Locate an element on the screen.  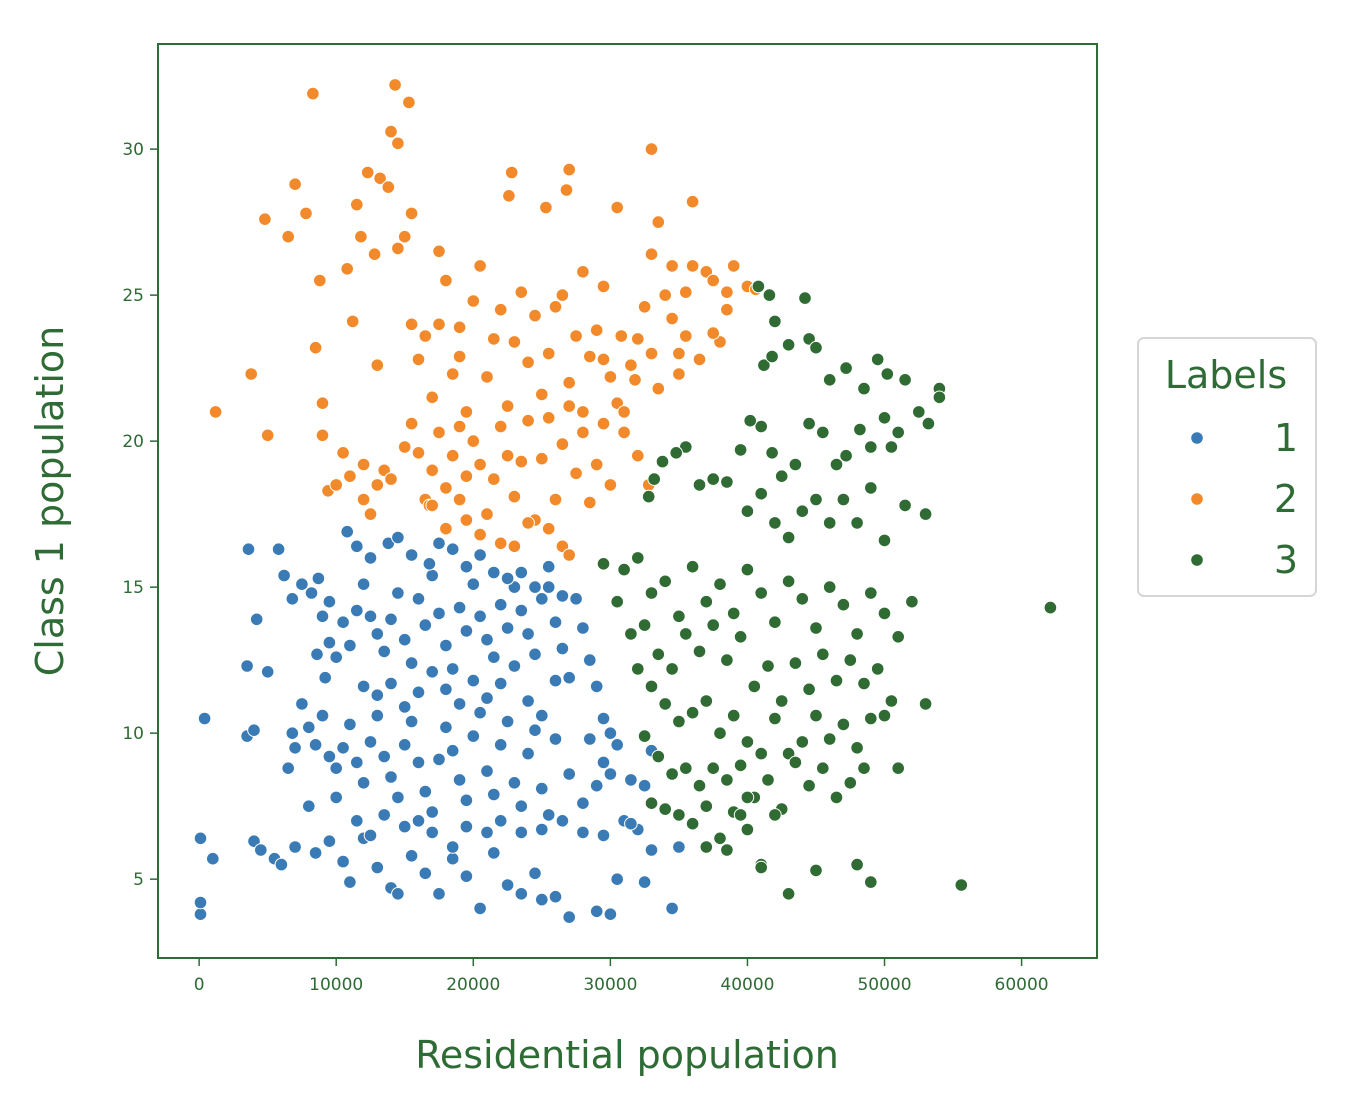
y-axis-title: Class 1 population is located at coordinates (50, 501).